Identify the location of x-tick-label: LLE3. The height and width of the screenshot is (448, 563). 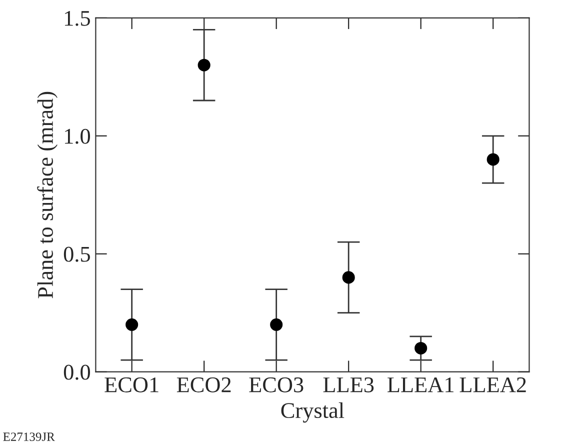
(348, 384).